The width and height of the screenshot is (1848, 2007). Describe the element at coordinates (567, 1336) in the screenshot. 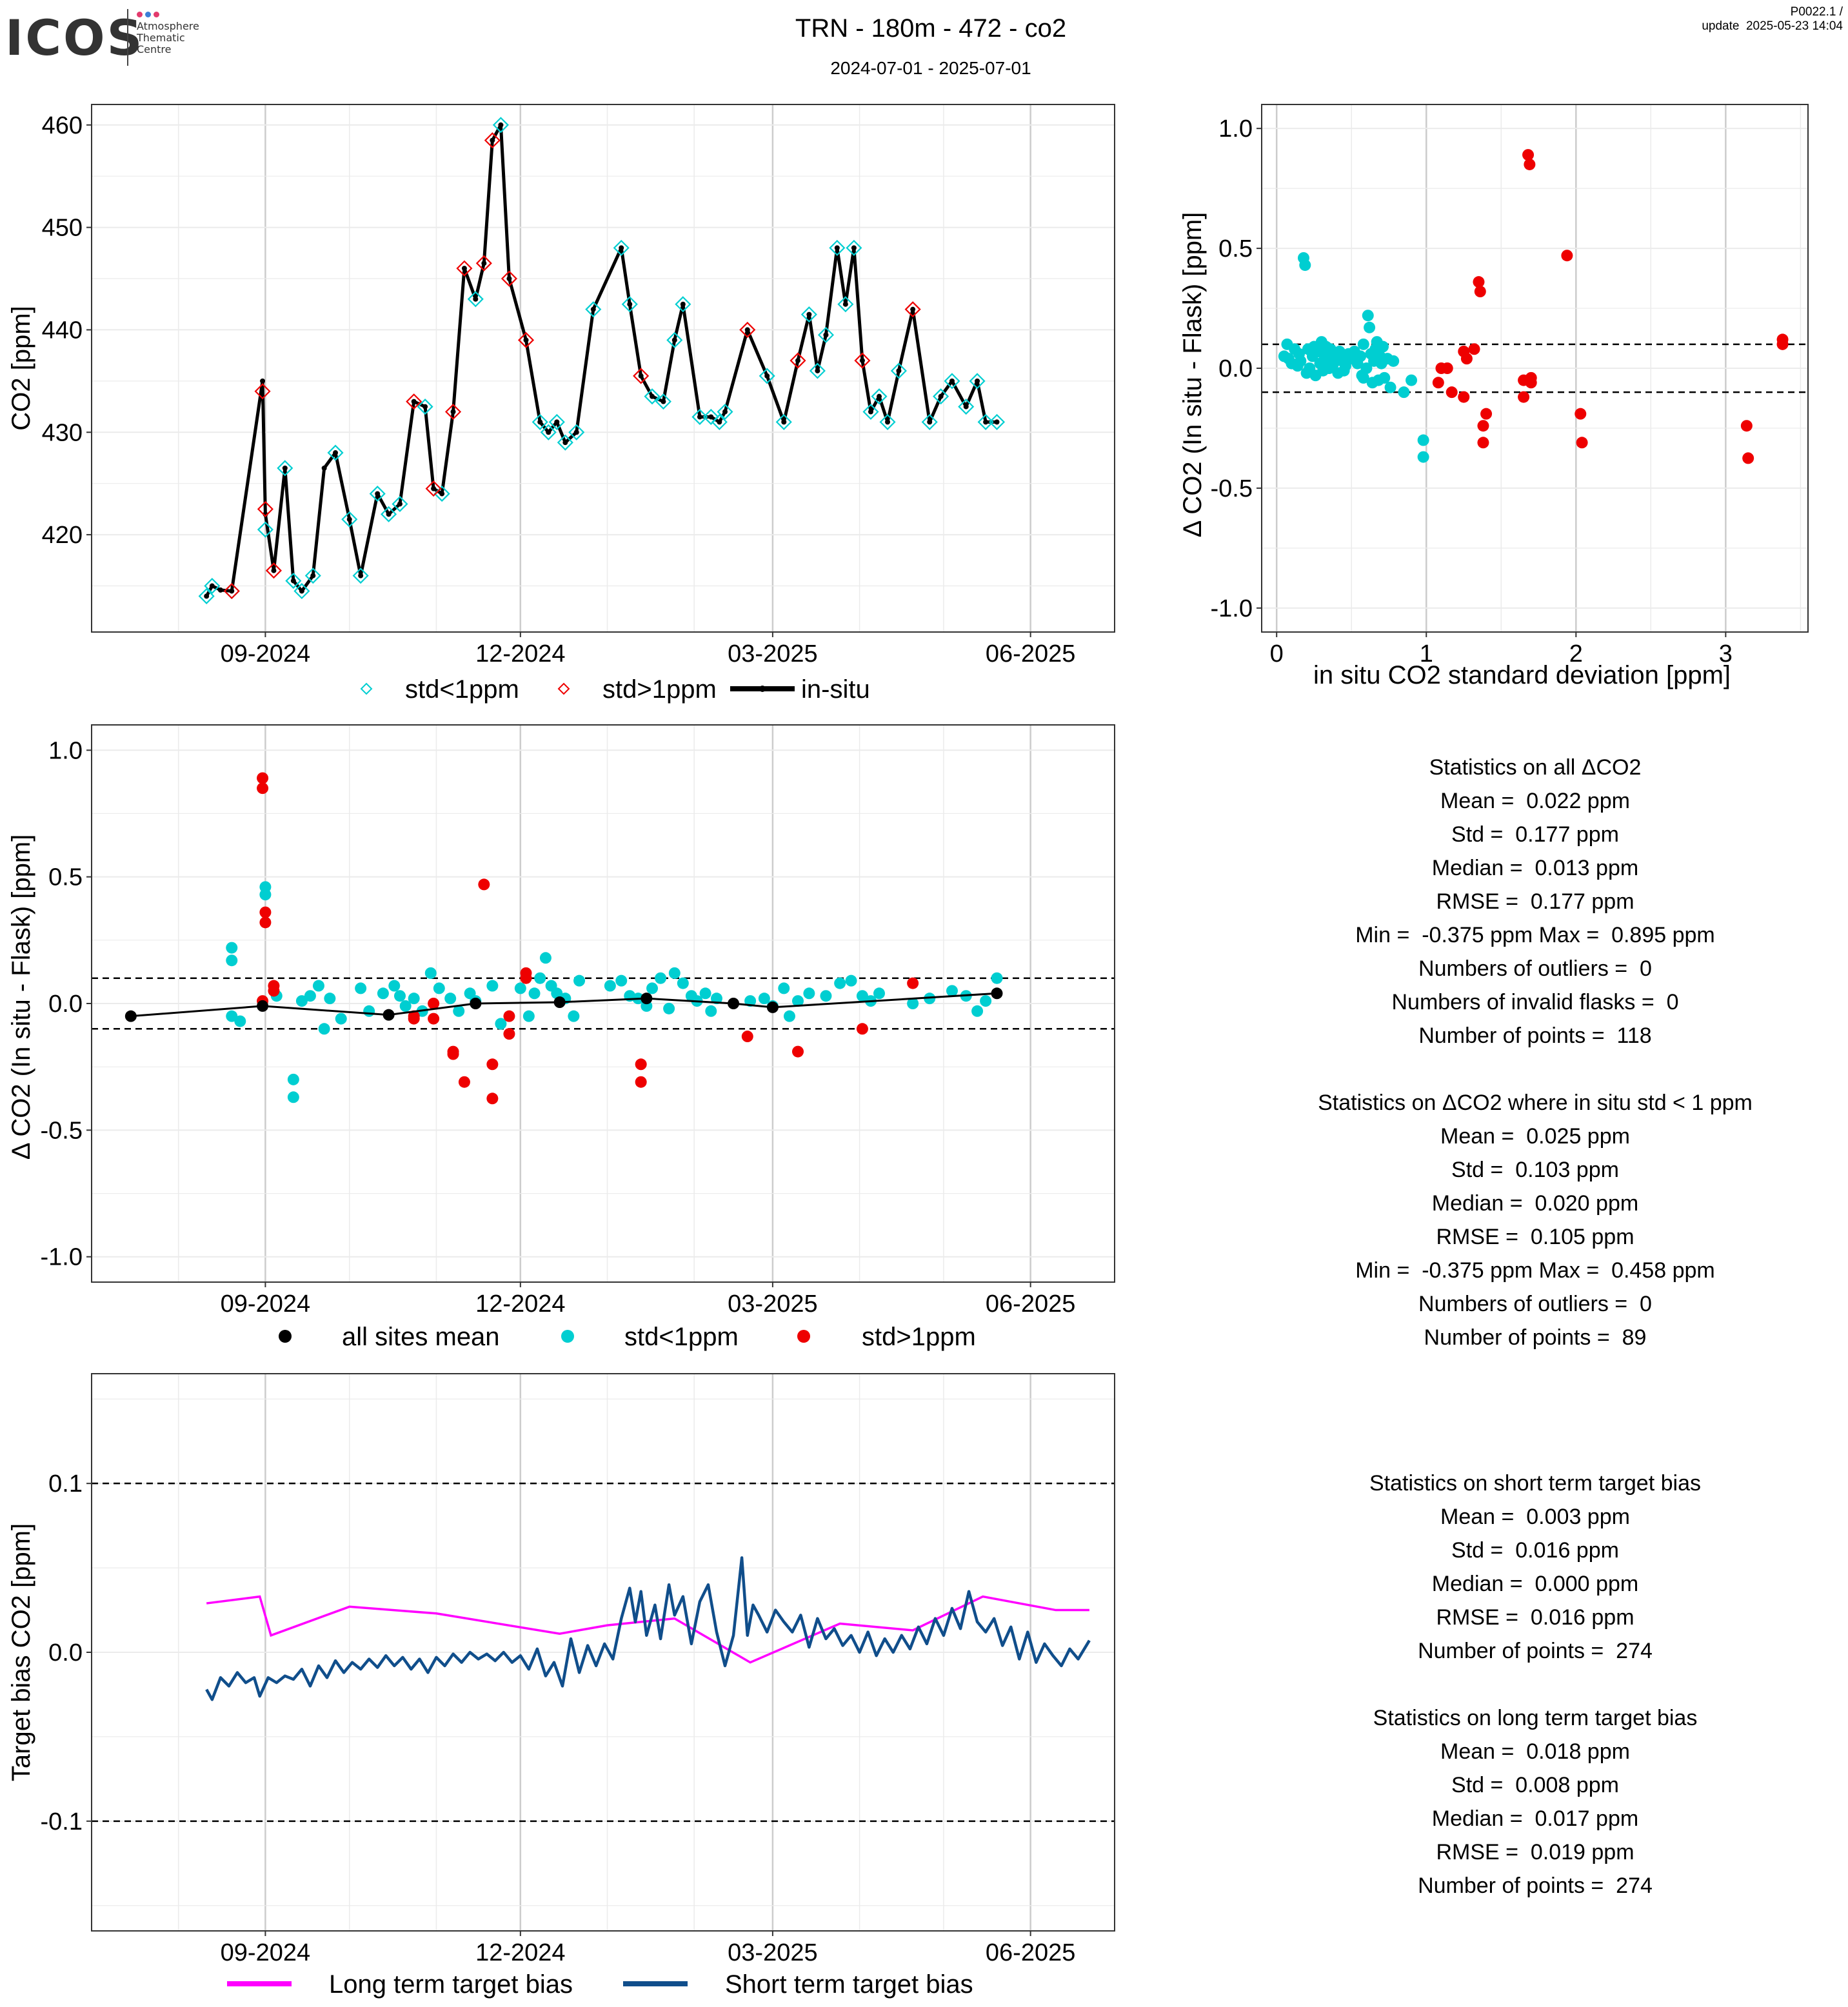

I see `legend-dot-icon` at that location.